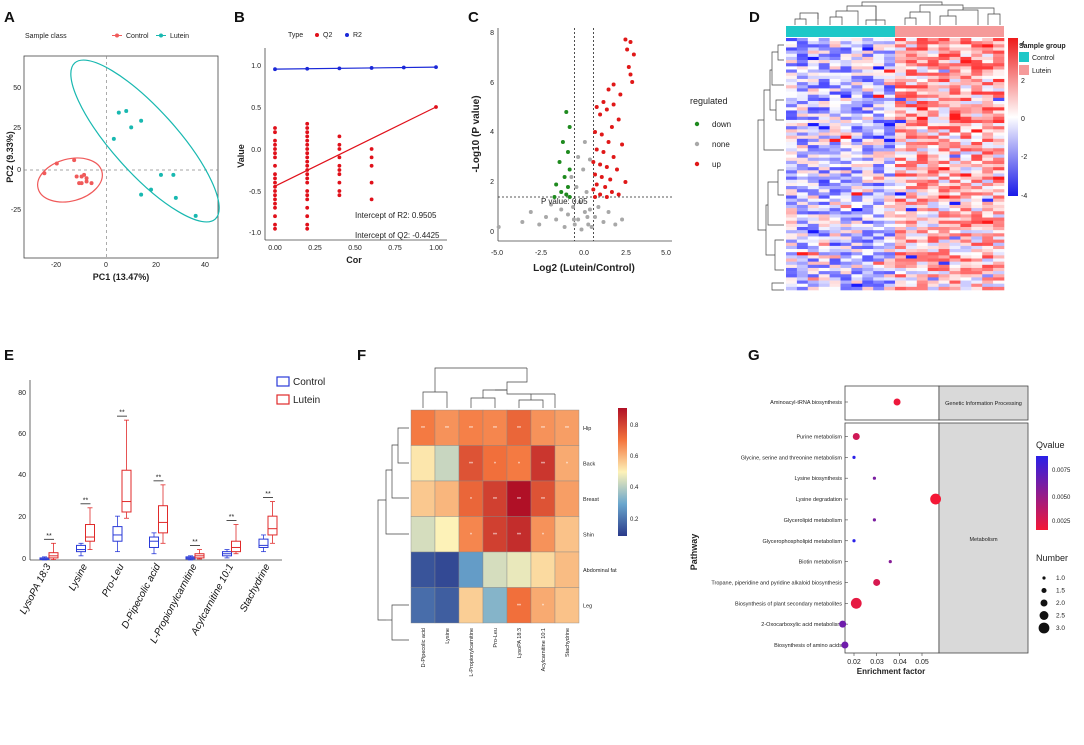 The width and height of the screenshot is (1084, 745). I want to click on pca-point-control, so click(86, 181).